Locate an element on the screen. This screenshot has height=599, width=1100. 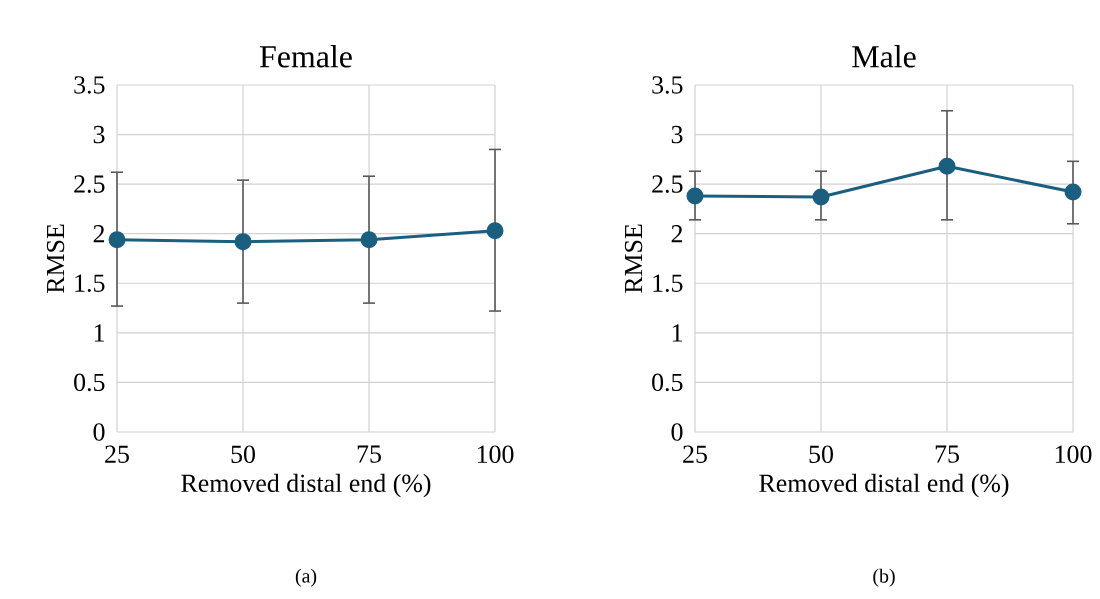
text: (a) is located at coordinates (306, 577).